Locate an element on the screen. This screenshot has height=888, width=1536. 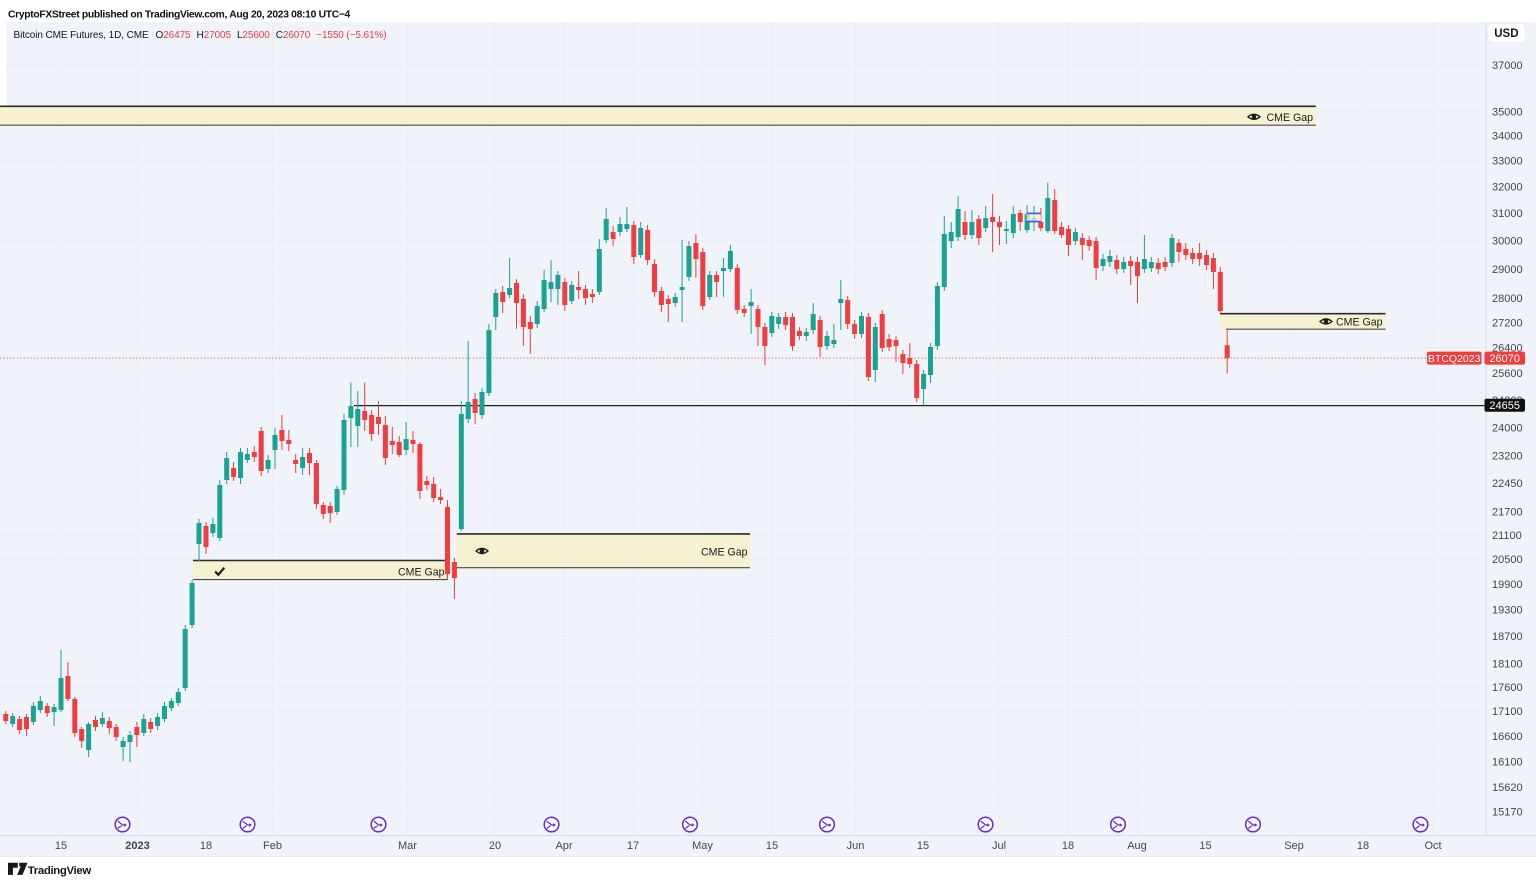
svg-text: 19900 is located at coordinates (1507, 585).